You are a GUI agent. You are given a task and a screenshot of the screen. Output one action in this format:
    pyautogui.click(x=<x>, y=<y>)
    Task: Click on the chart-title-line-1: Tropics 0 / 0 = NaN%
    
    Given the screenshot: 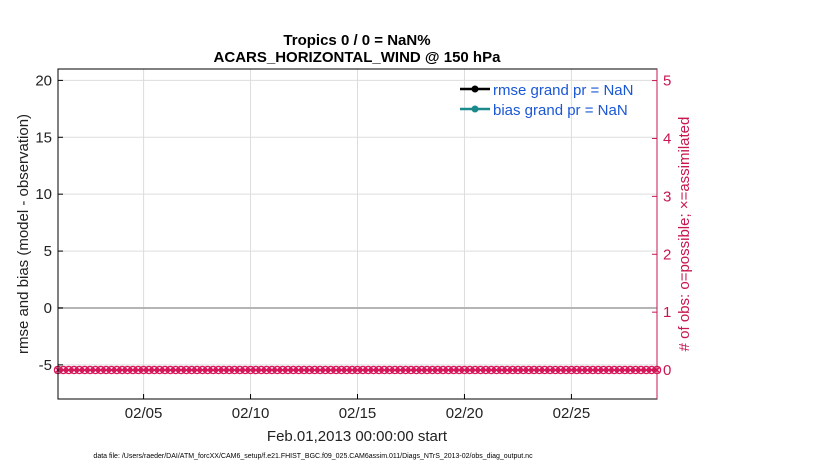 What is the action you would take?
    pyautogui.click(x=356, y=40)
    